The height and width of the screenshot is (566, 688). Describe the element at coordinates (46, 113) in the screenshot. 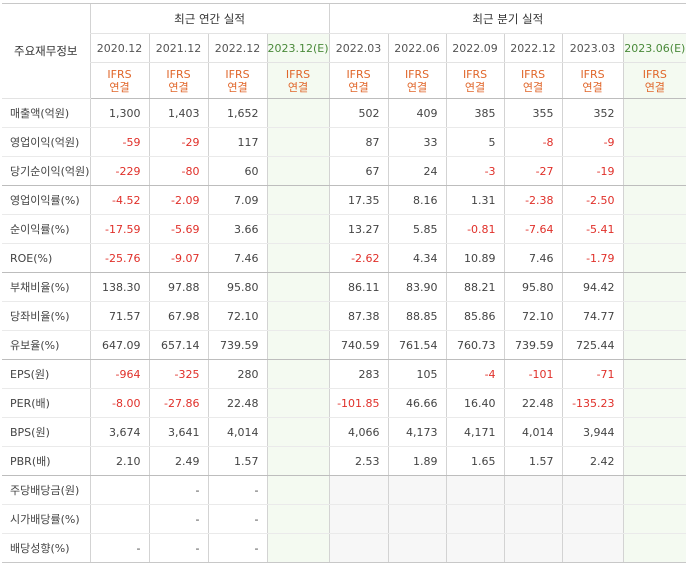

I see `row-label: 매출액(억원)` at that location.